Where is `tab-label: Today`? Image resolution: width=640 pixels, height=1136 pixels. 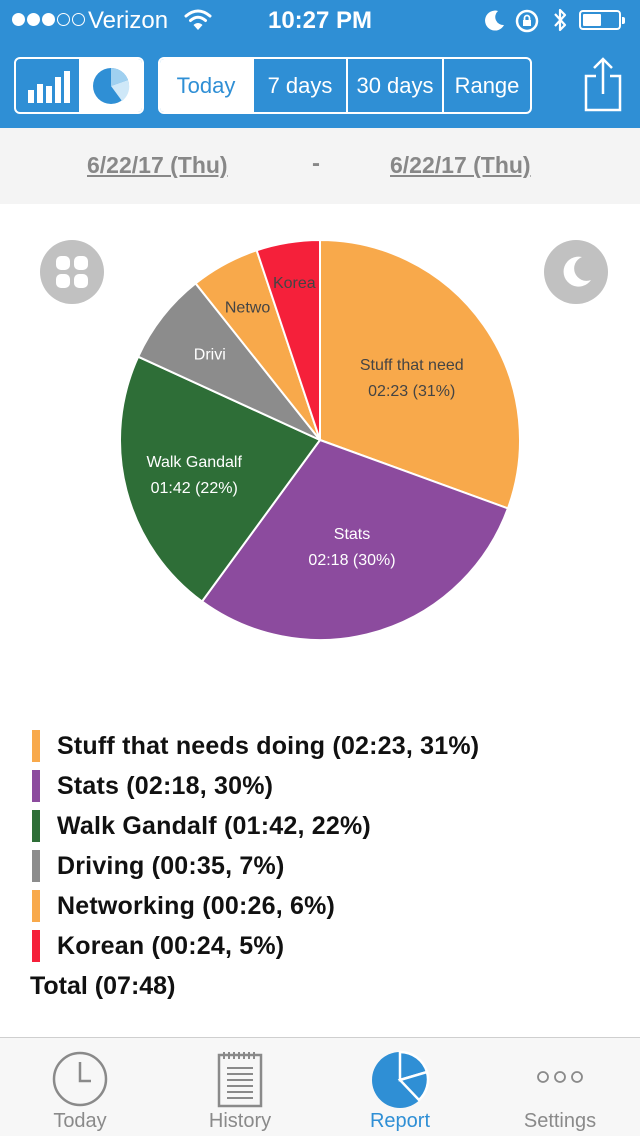
tab-label: Today is located at coordinates (80, 1121).